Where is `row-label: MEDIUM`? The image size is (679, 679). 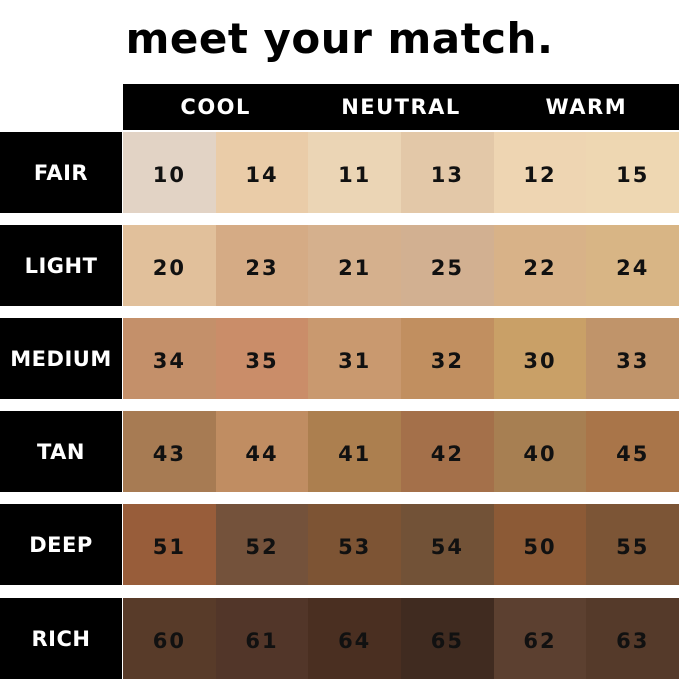 row-label: MEDIUM is located at coordinates (61, 358).